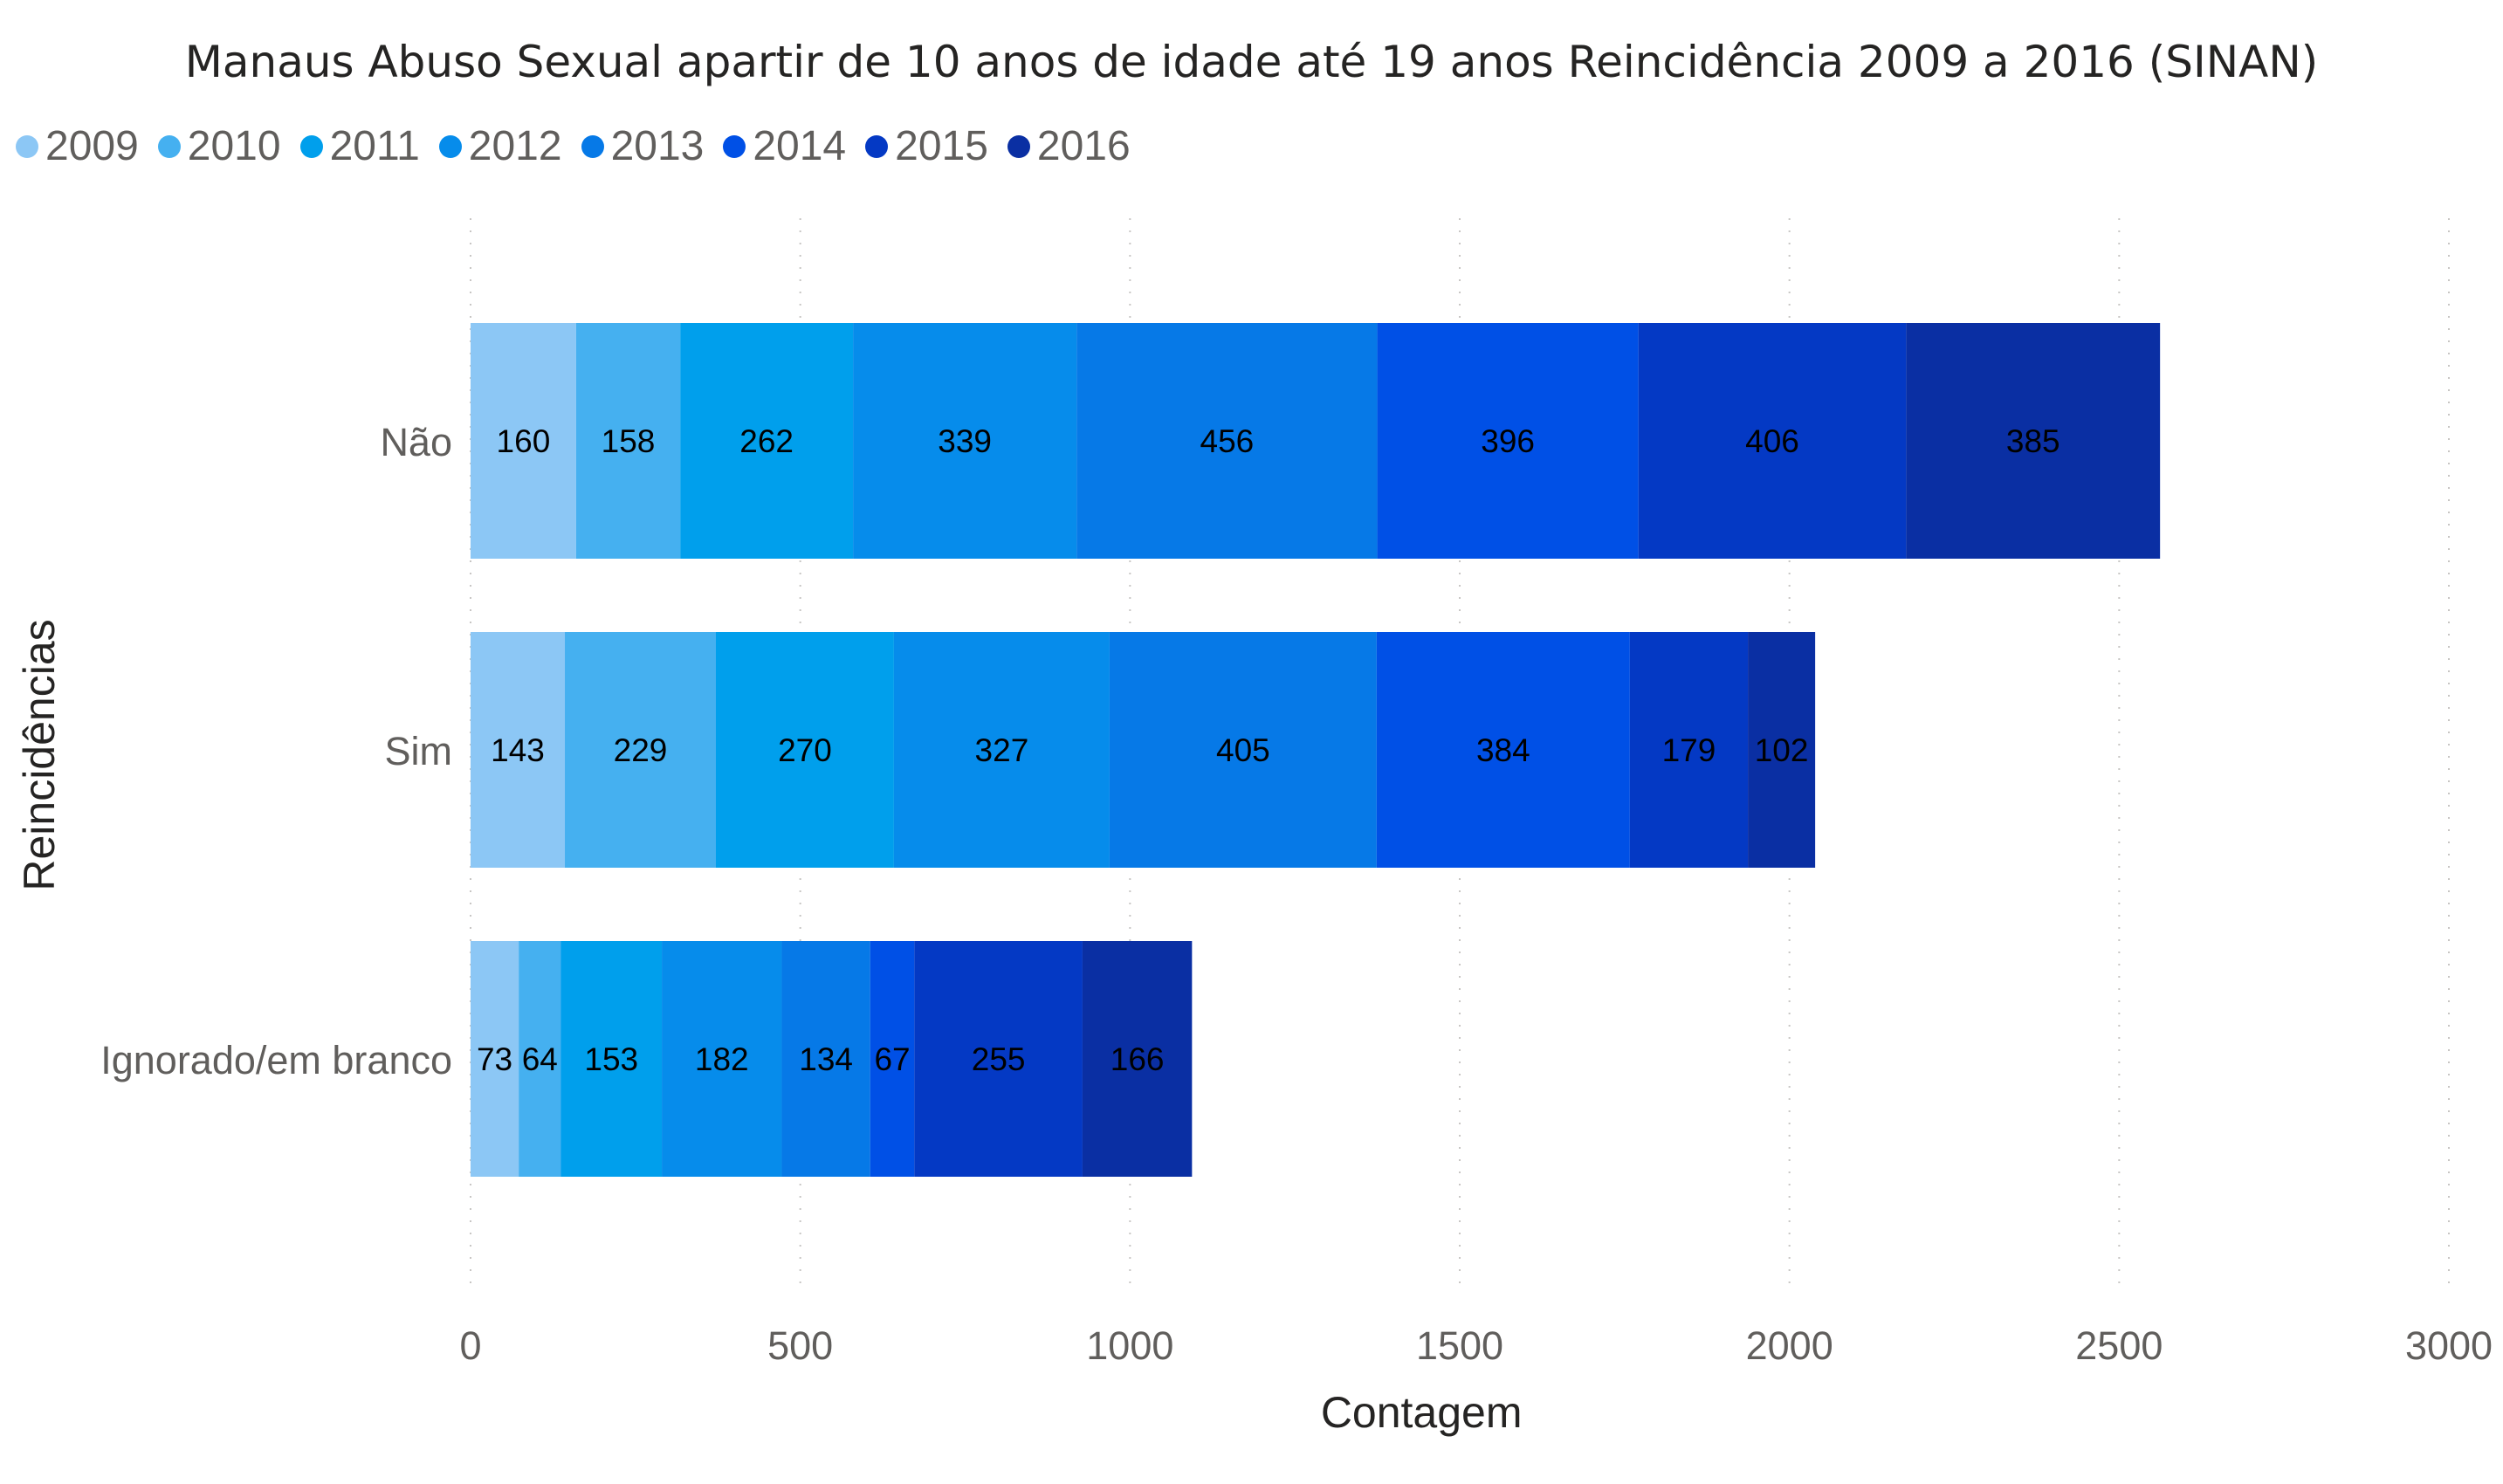 The width and height of the screenshot is (2503, 1484). Describe the element at coordinates (276, 1060) in the screenshot. I see `category-label: Ignorado/em branco` at that location.